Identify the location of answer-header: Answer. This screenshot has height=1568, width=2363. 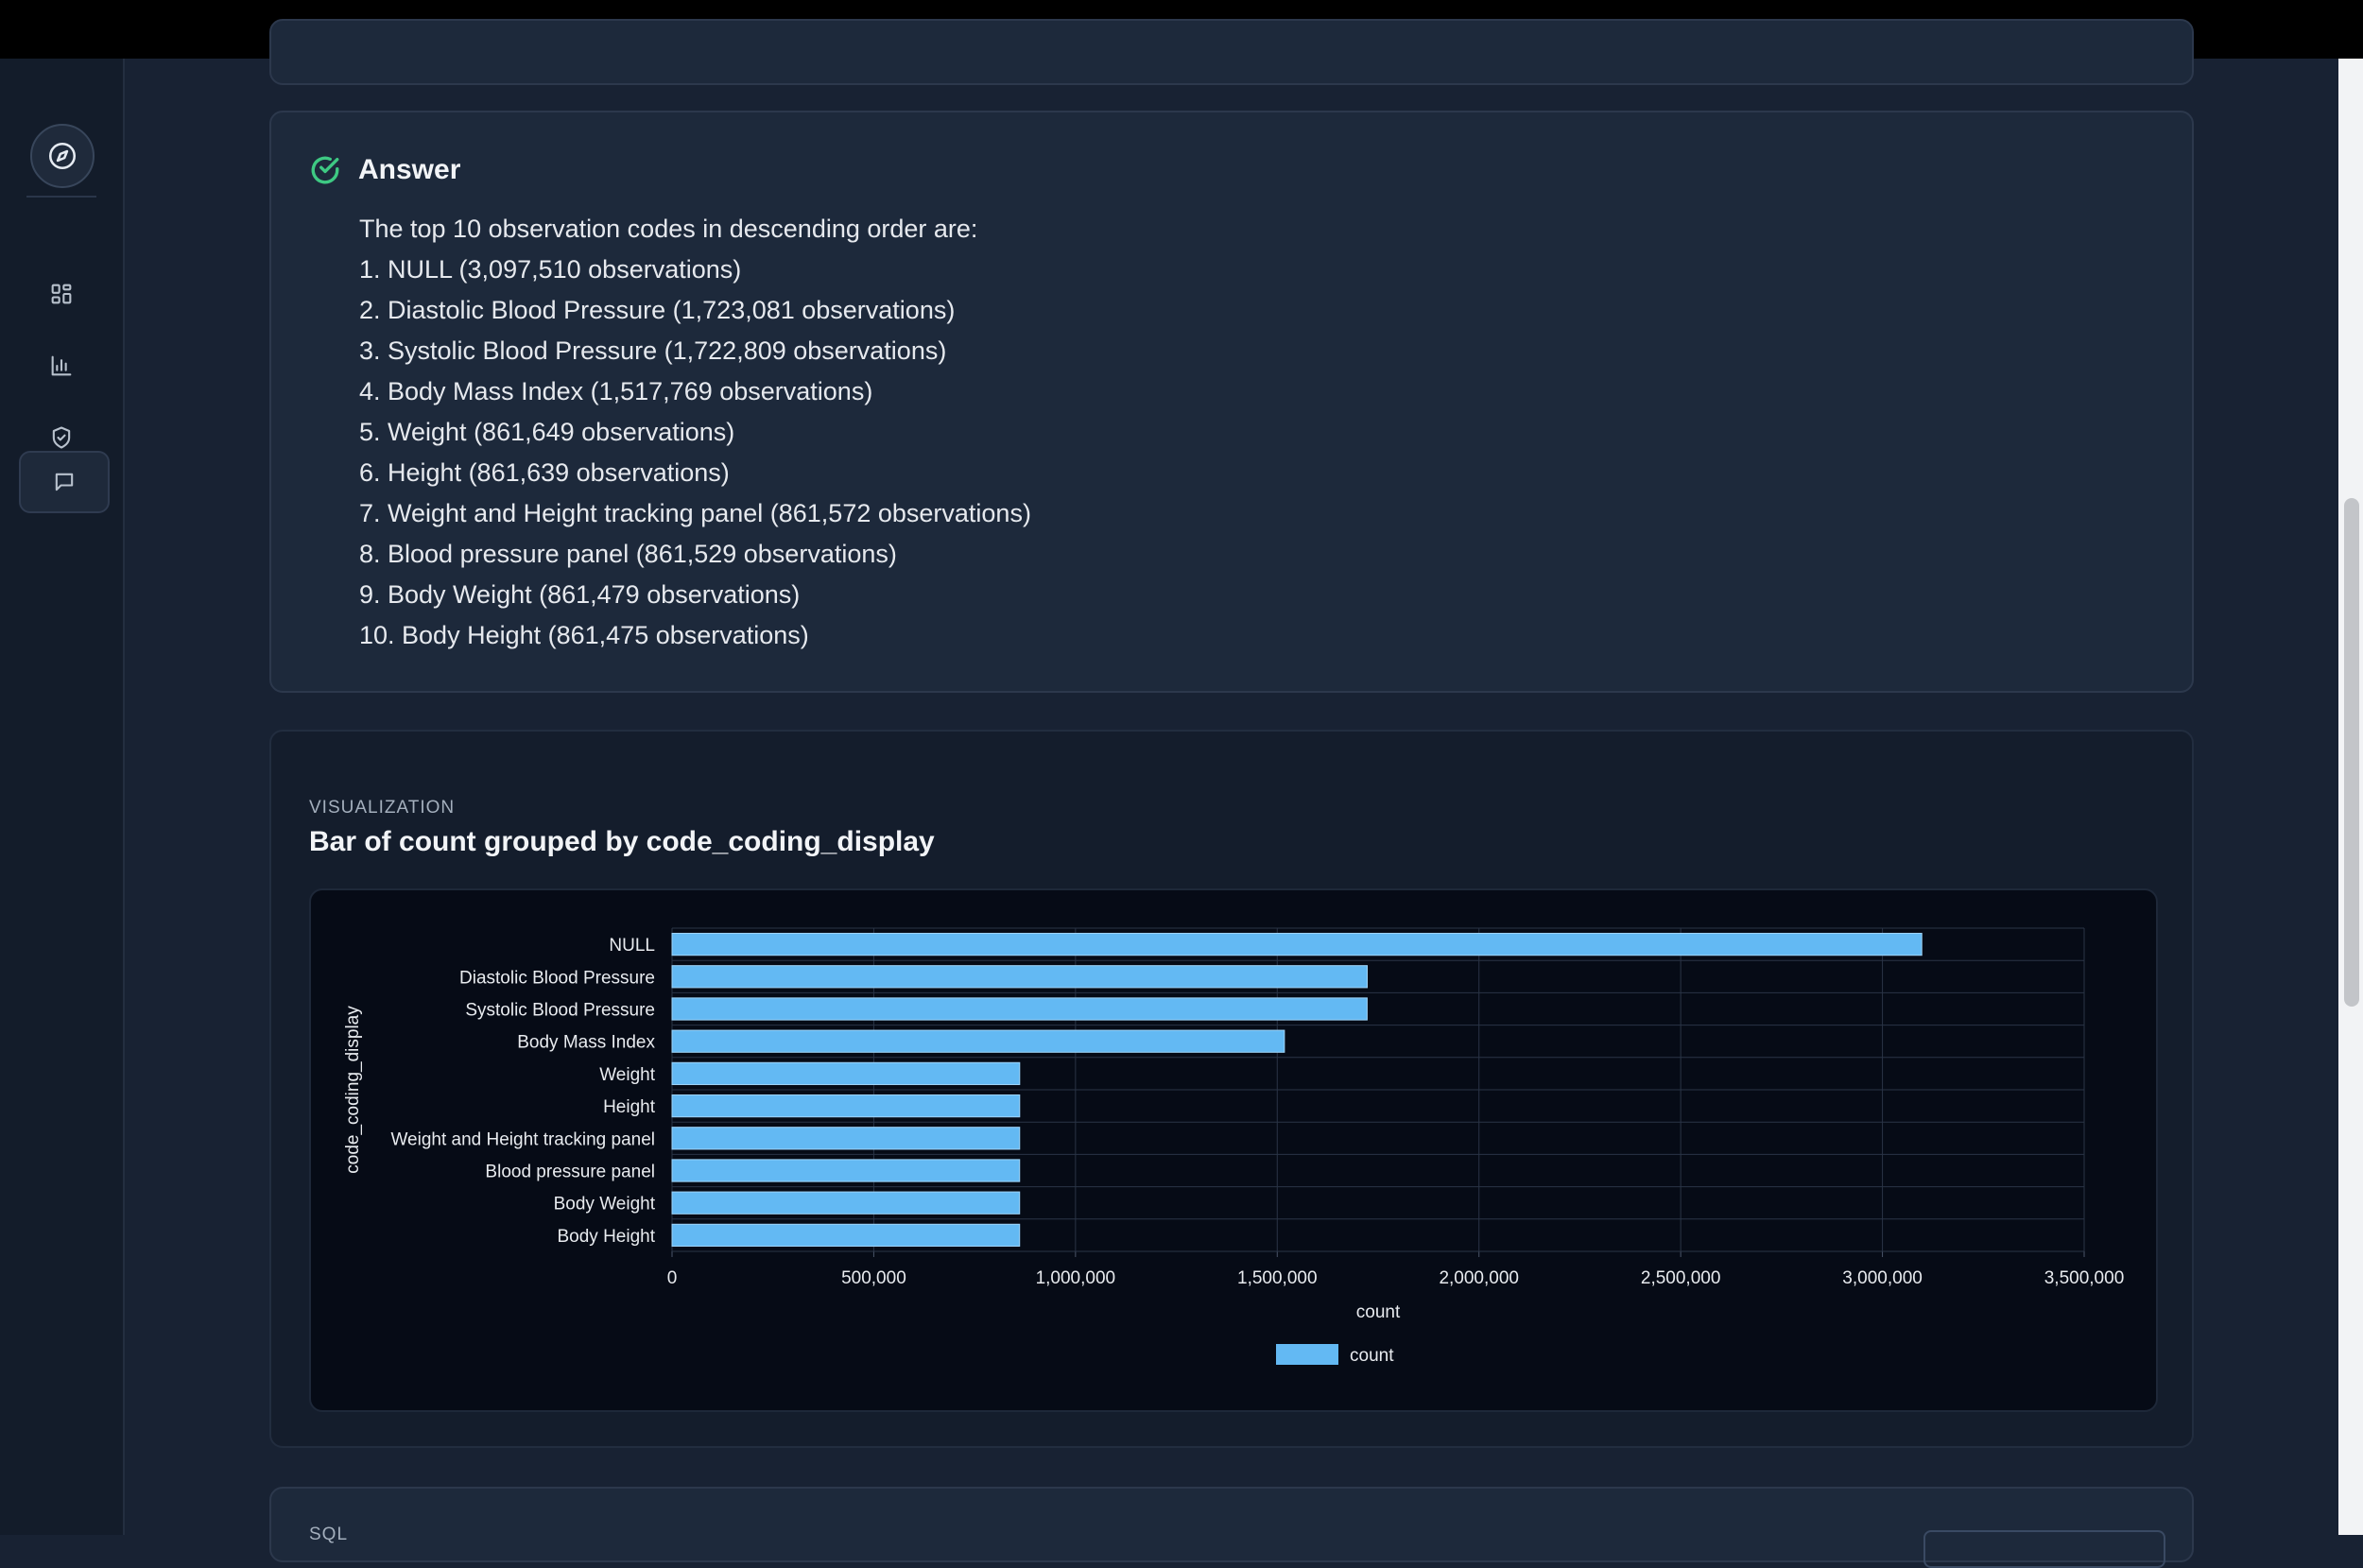
(384, 170).